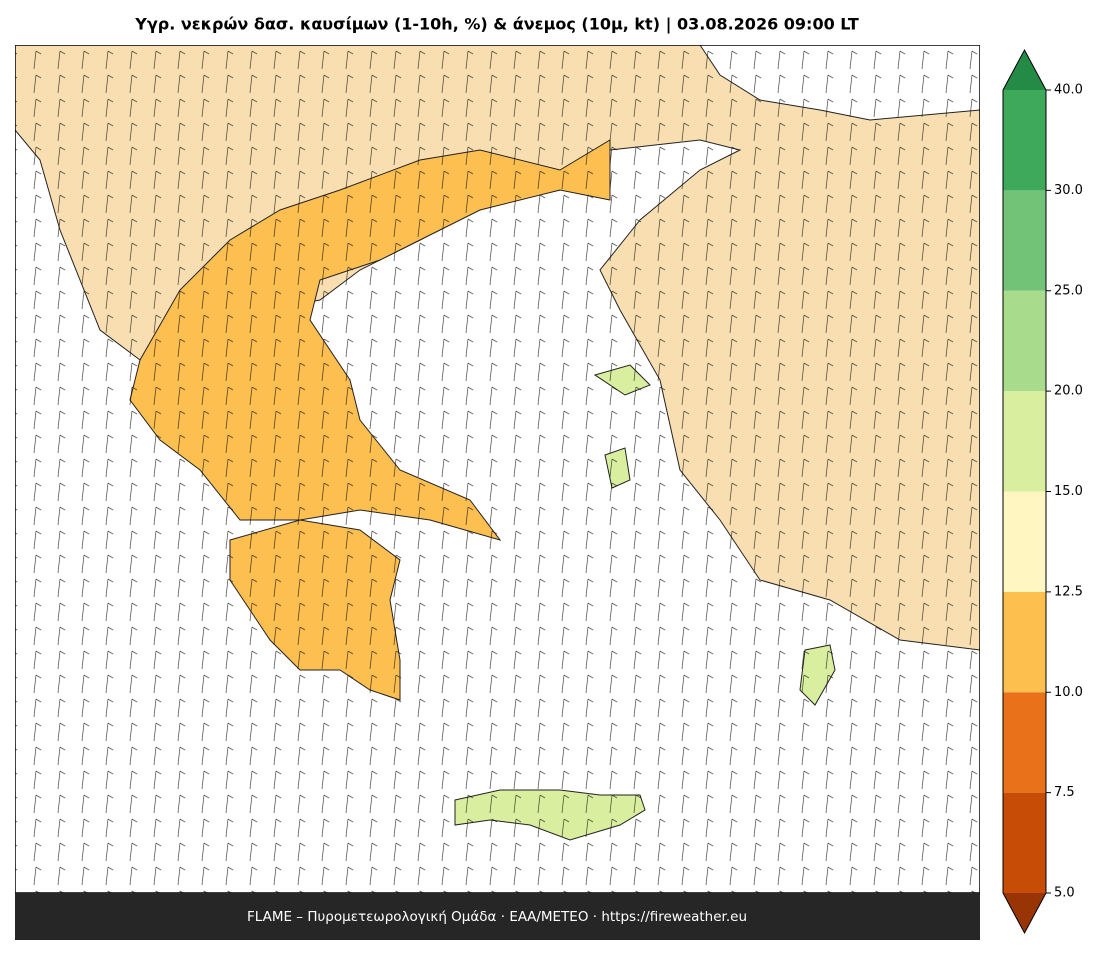 The height and width of the screenshot is (959, 1114). I want to click on colorbar: 5.0 7.5 10.0 12.5 15.0 20.0 25.0 30.0 40.0, so click(1042, 491).